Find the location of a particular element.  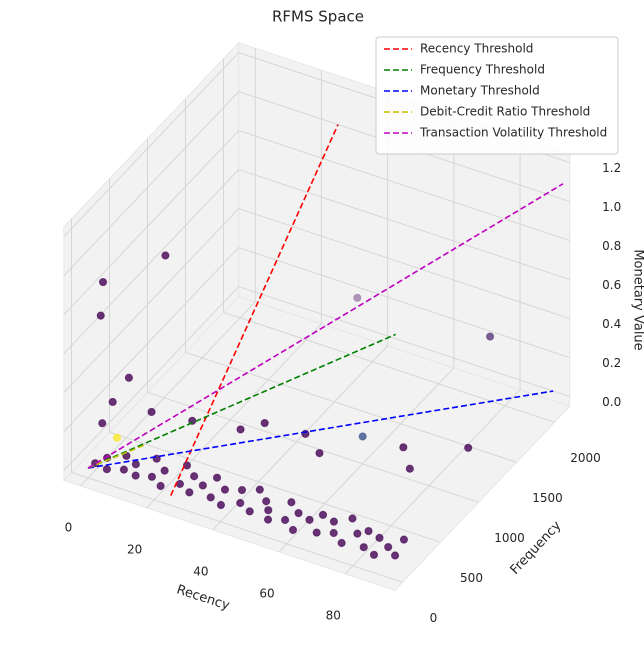

x-tick-label: 0 is located at coordinates (69, 527).